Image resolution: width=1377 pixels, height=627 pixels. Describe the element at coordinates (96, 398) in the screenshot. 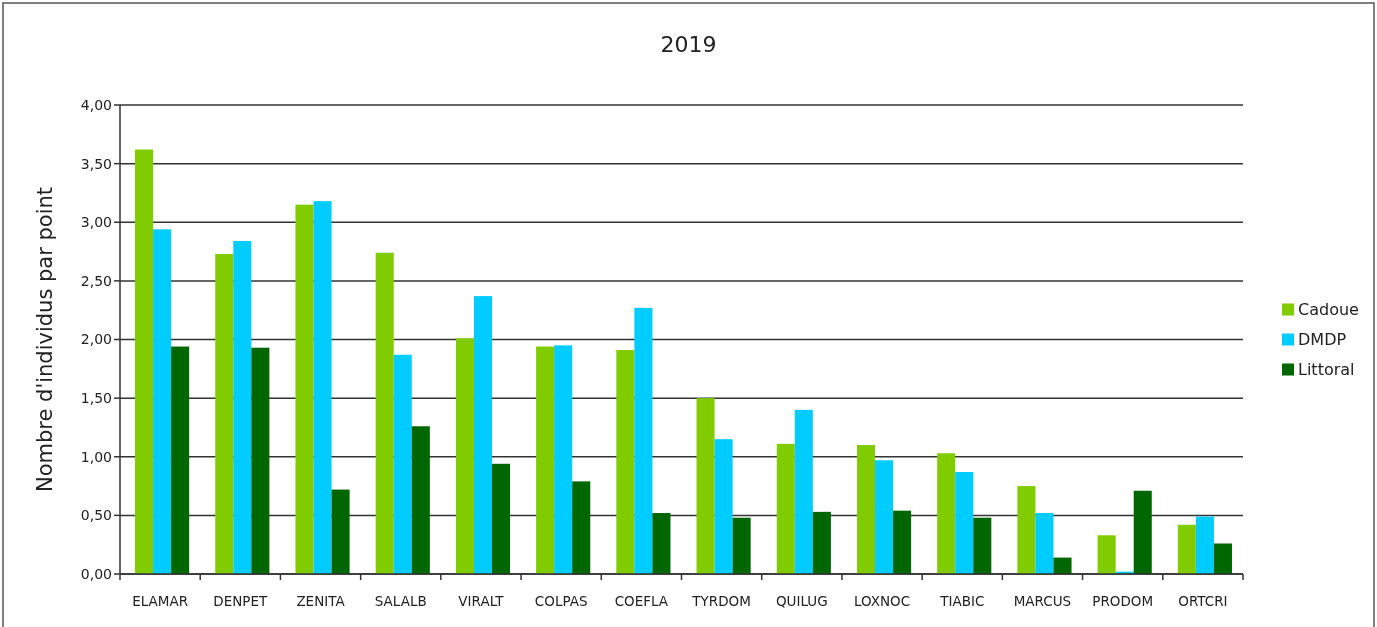

I see `y-tick-label: 1,50` at that location.